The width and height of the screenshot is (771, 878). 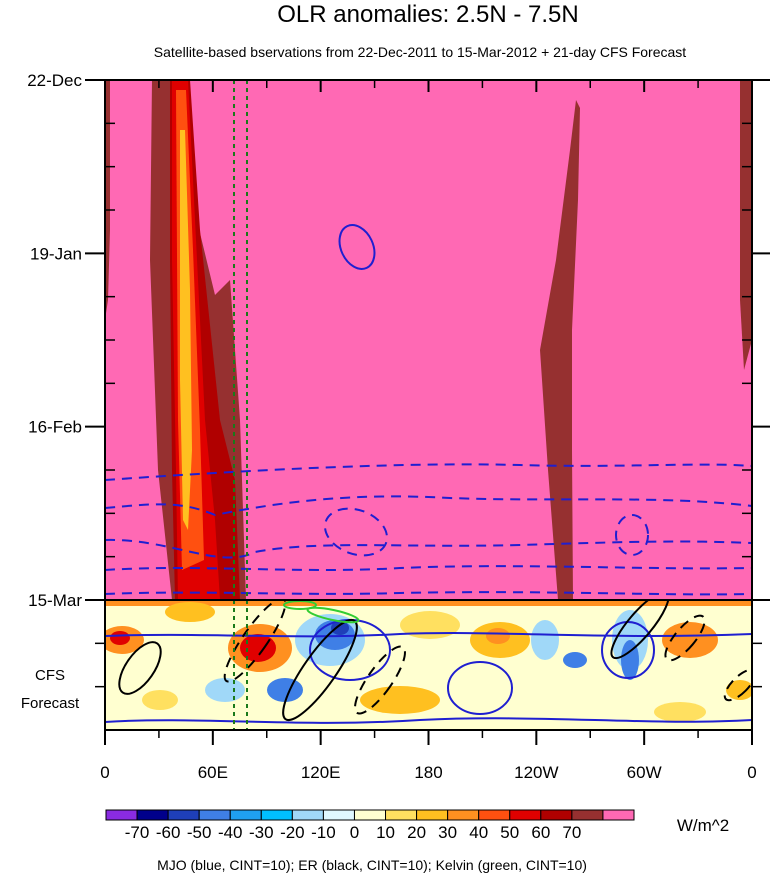 I want to click on colorbar-label: 10, so click(x=385, y=832).